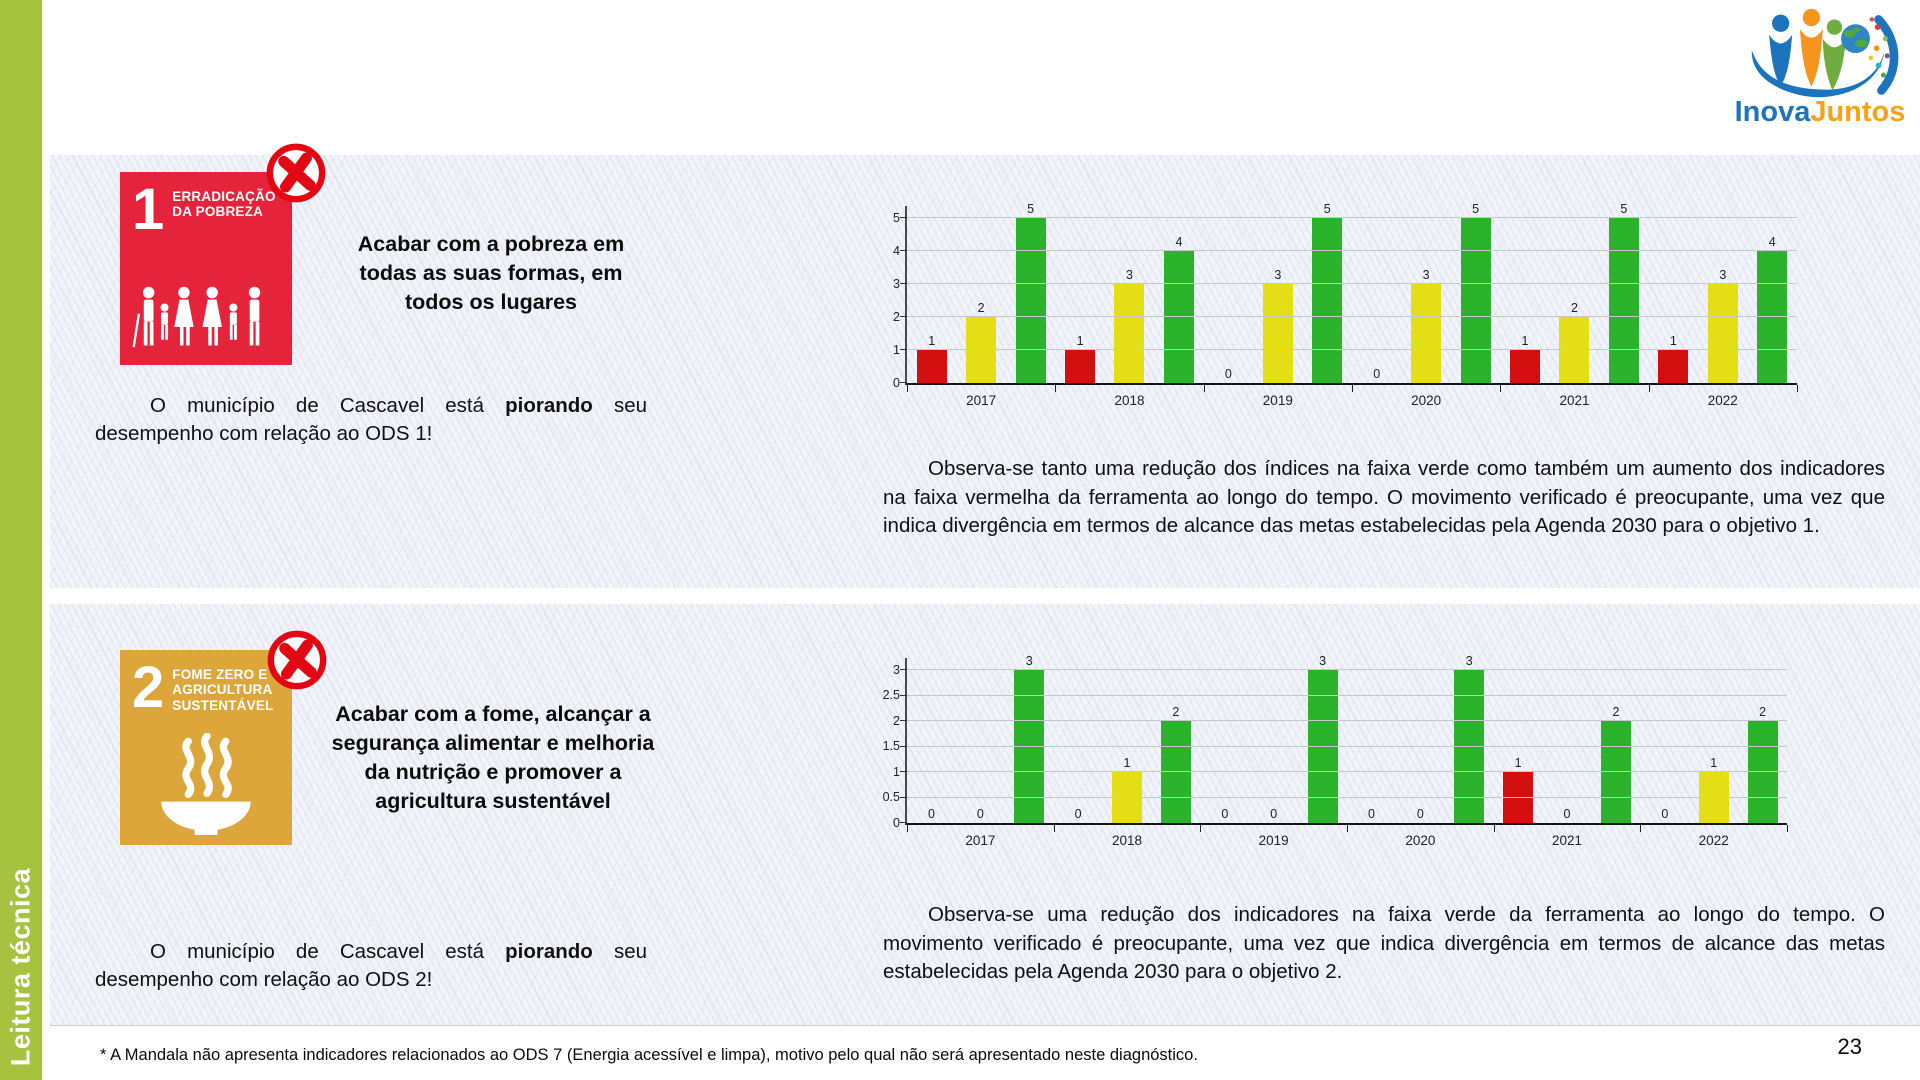  I want to click on chart-groups: 0 0 3 0 1 2 0 0 3 0 0 3 1 0 2 0 1 2, so click(1347, 726).